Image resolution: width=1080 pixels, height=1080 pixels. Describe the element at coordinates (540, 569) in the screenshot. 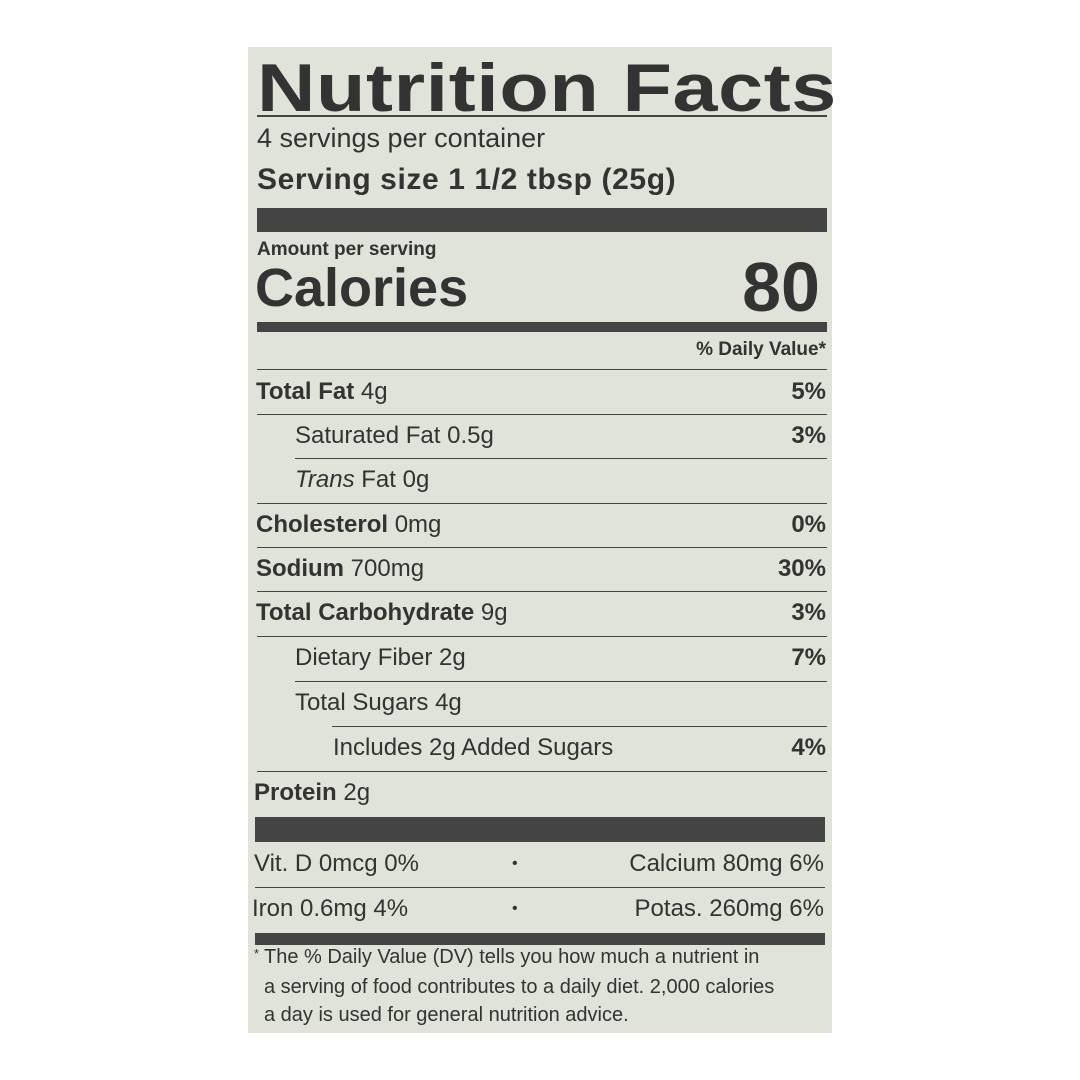

I see `nutrient-row: Sodium 700mg 30%` at that location.